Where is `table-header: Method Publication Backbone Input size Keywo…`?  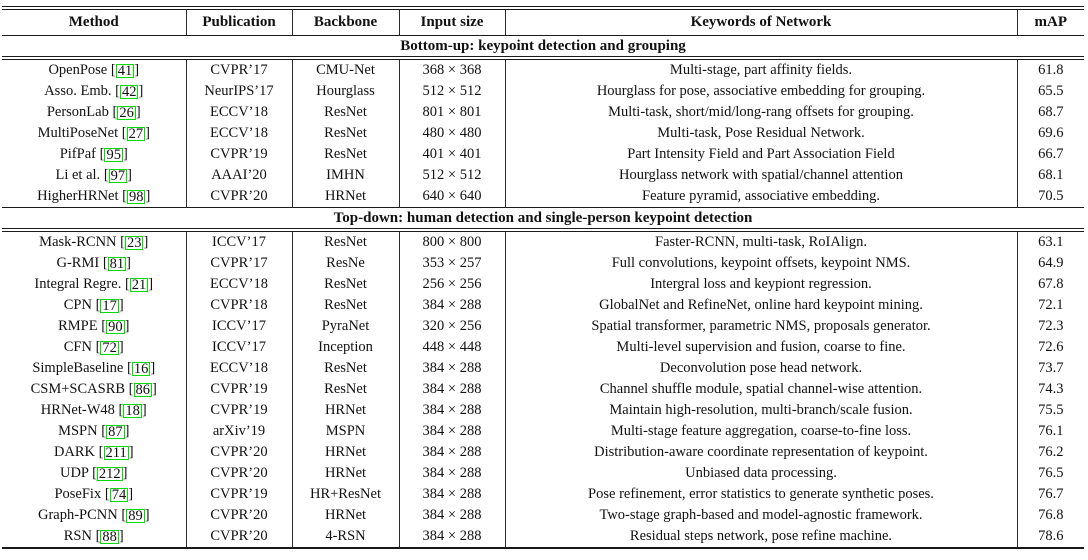 table-header: Method Publication Backbone Input size Keywo… is located at coordinates (543, 21).